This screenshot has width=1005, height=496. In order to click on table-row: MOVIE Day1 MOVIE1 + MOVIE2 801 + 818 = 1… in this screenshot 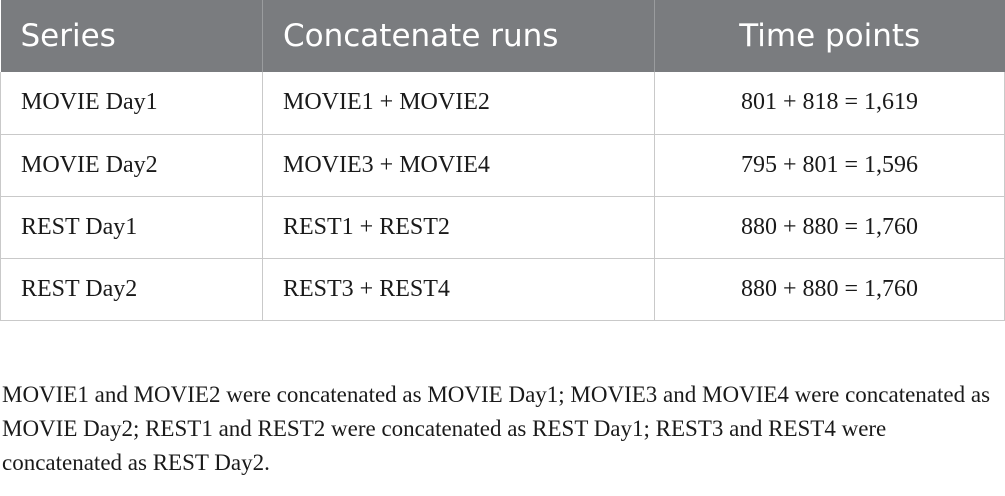, I will do `click(502, 103)`.